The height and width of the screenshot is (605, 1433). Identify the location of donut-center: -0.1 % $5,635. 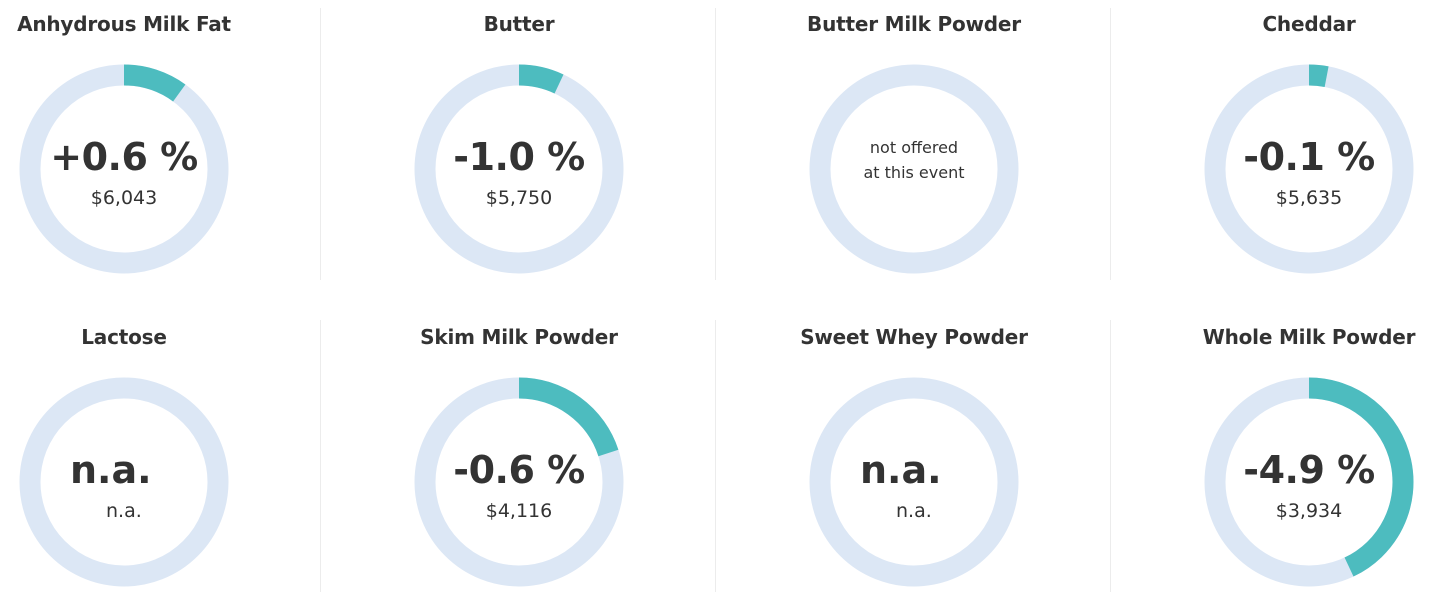
(1309, 169).